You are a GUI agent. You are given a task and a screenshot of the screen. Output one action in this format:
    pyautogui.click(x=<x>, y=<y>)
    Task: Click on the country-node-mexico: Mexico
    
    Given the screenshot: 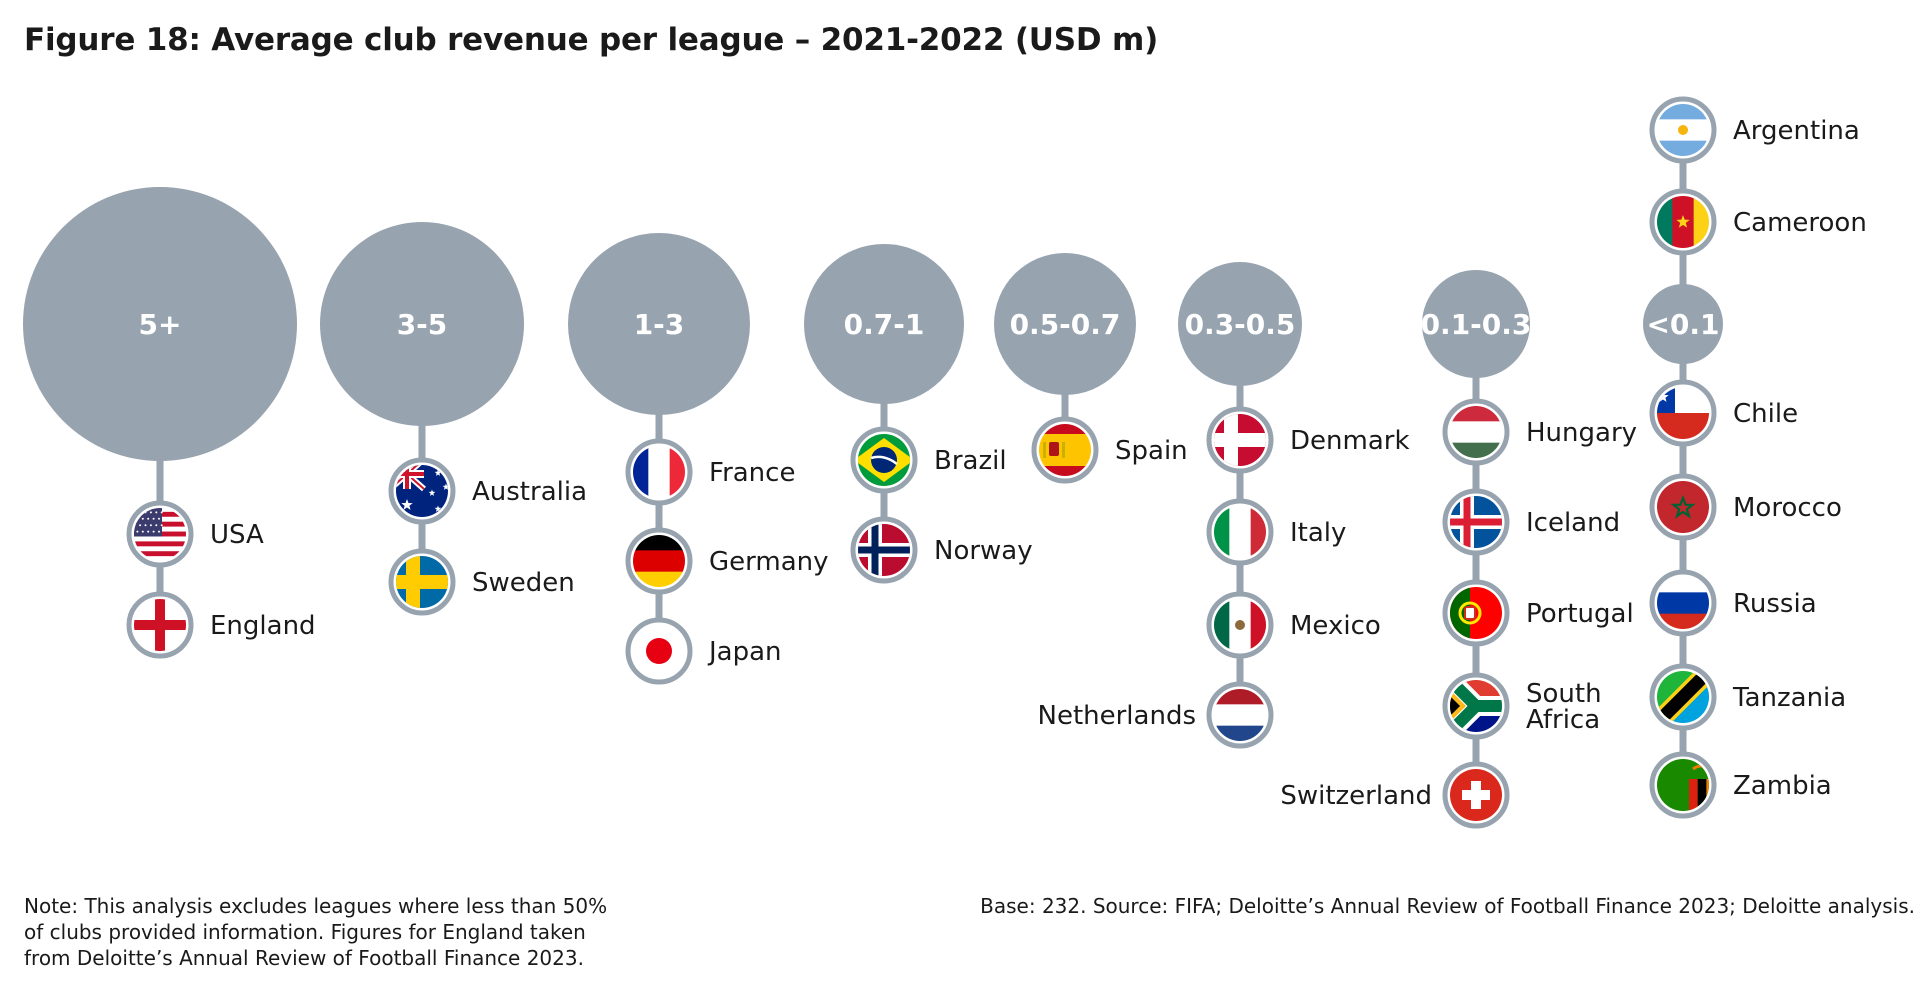 What is the action you would take?
    pyautogui.click(x=1293, y=625)
    